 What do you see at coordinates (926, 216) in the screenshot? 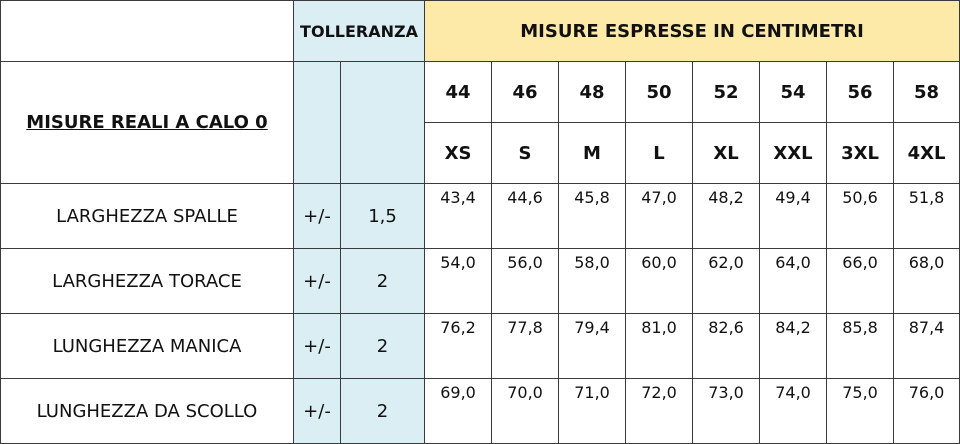
I see `measure-value: 51,8` at bounding box center [926, 216].